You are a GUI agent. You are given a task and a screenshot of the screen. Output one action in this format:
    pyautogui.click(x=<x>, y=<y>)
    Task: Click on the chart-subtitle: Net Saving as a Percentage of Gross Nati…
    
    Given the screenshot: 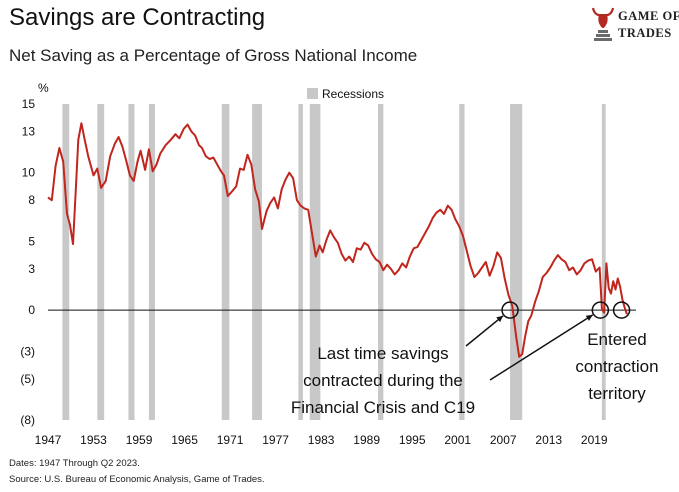 What is the action you would take?
    pyautogui.click(x=213, y=55)
    